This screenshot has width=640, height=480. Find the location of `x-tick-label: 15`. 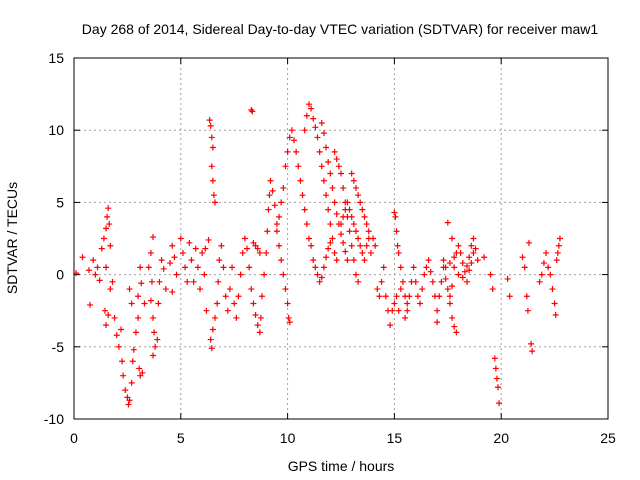

x-tick-label: 15 is located at coordinates (395, 438).